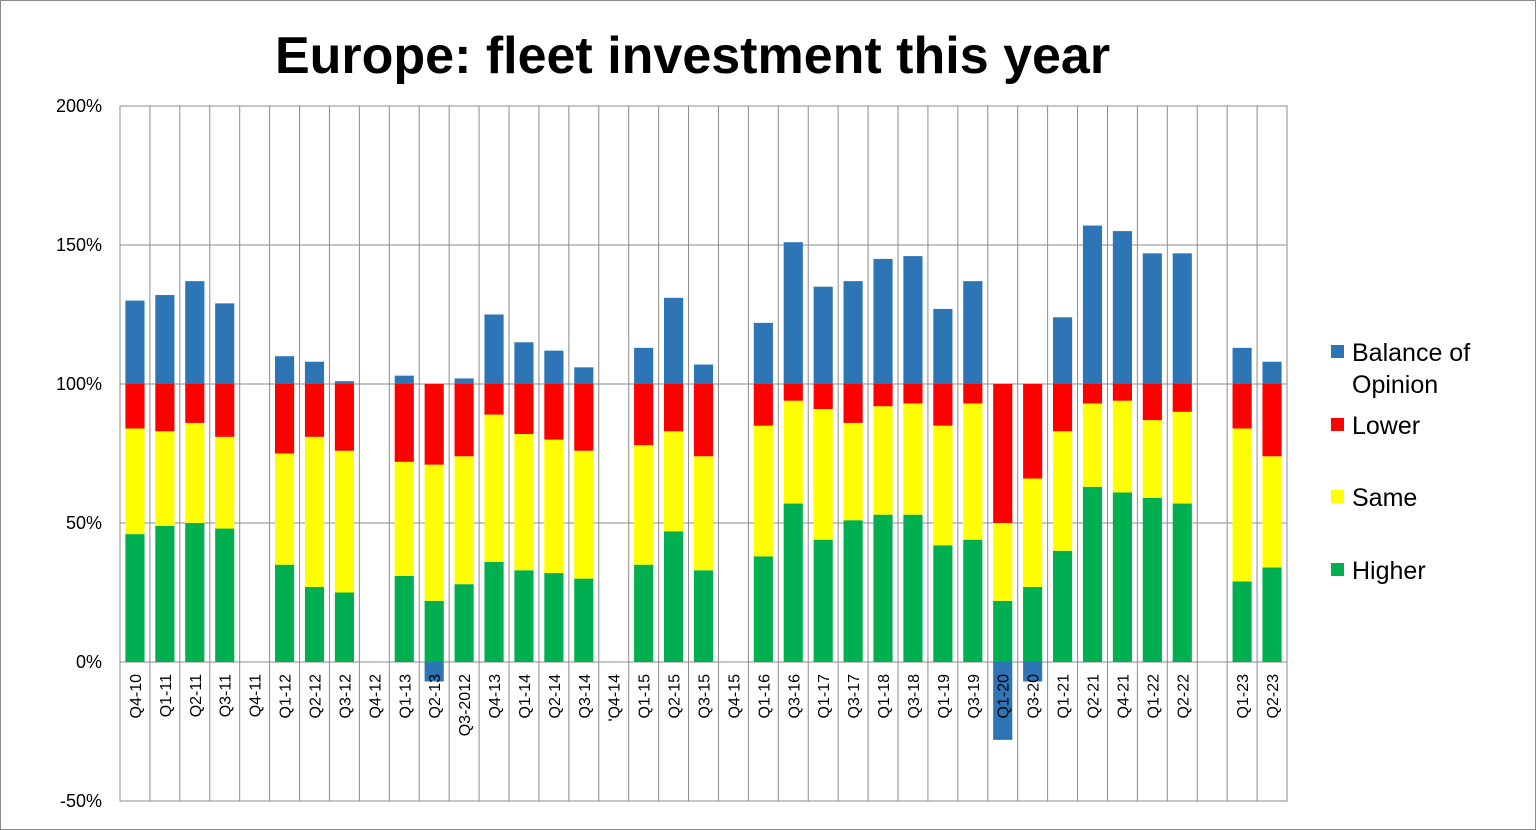 This screenshot has height=830, width=1536. What do you see at coordinates (136, 696) in the screenshot?
I see `x-tick-label: Q4-10` at bounding box center [136, 696].